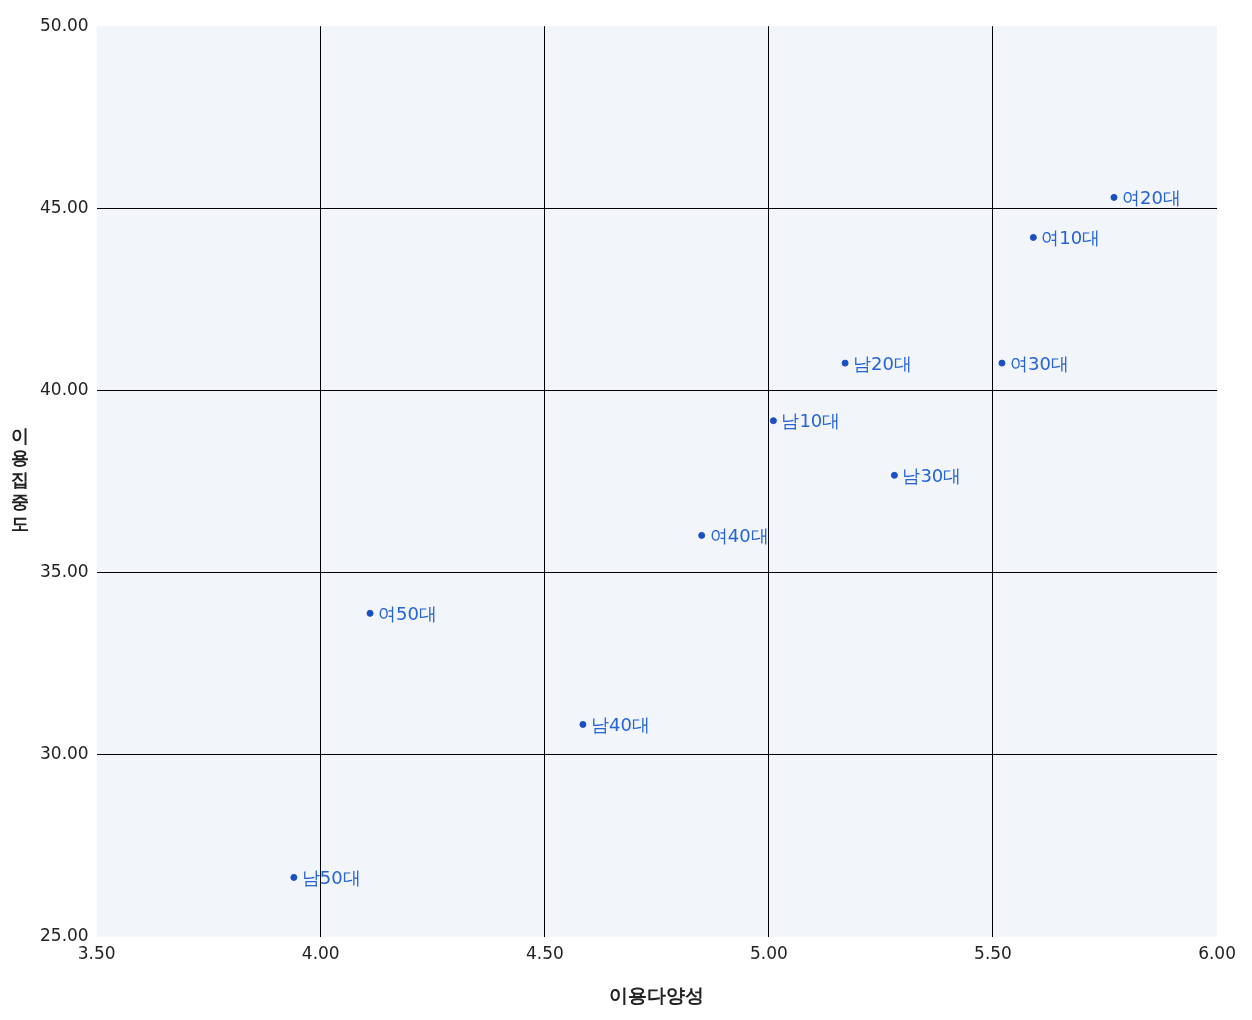  Describe the element at coordinates (739, 536) in the screenshot. I see `annotation: 여40대` at that location.